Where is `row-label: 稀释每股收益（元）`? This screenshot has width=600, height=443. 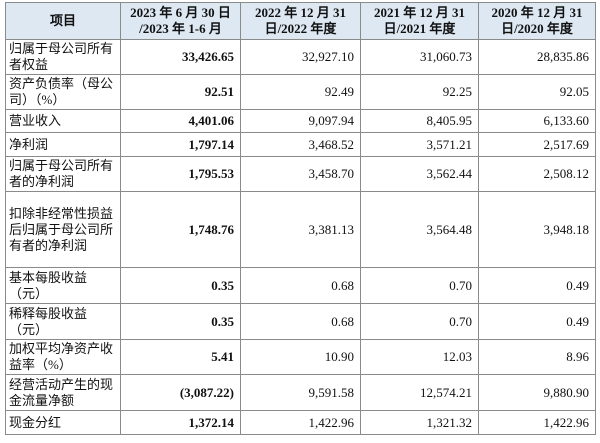
row-label: 稀释每股收益（元） is located at coordinates (63, 321).